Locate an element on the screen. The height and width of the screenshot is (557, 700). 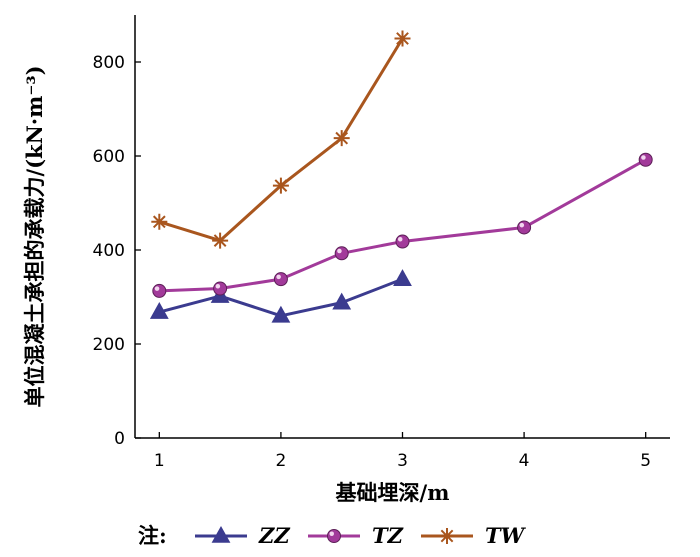
y-tick-label: 400 is located at coordinates (109, 251).